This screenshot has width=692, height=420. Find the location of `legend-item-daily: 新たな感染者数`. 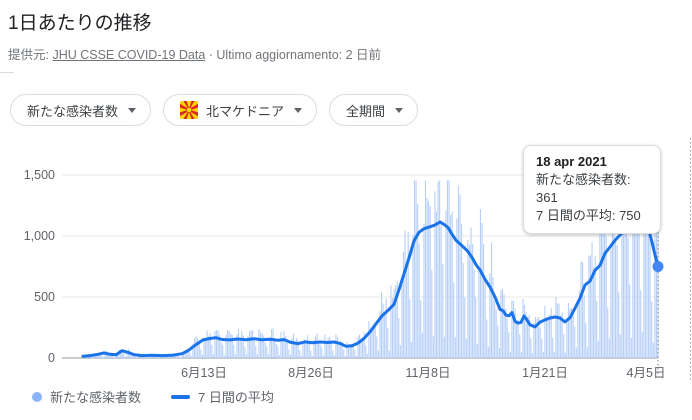

legend-item-daily: 新たな感染者数 is located at coordinates (86, 396).